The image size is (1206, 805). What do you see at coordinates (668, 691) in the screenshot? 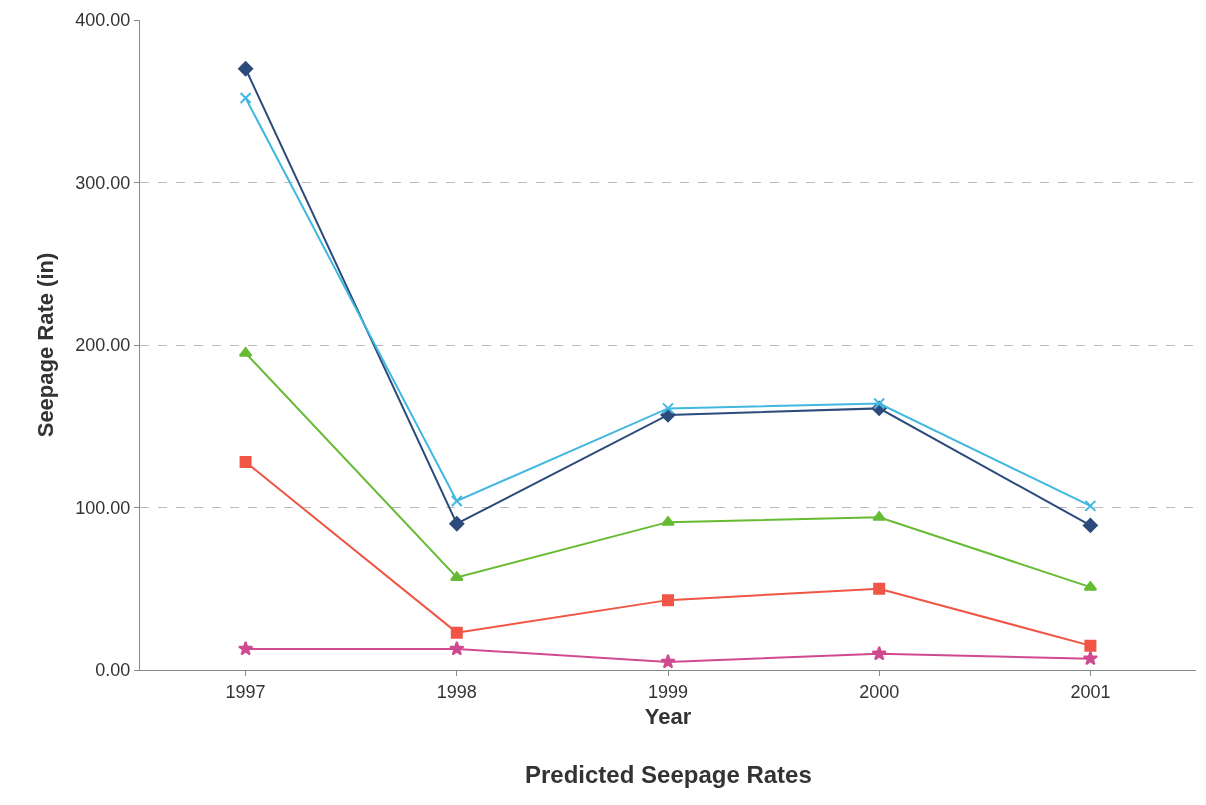
I see `x-tick-label: 1999` at bounding box center [668, 691].